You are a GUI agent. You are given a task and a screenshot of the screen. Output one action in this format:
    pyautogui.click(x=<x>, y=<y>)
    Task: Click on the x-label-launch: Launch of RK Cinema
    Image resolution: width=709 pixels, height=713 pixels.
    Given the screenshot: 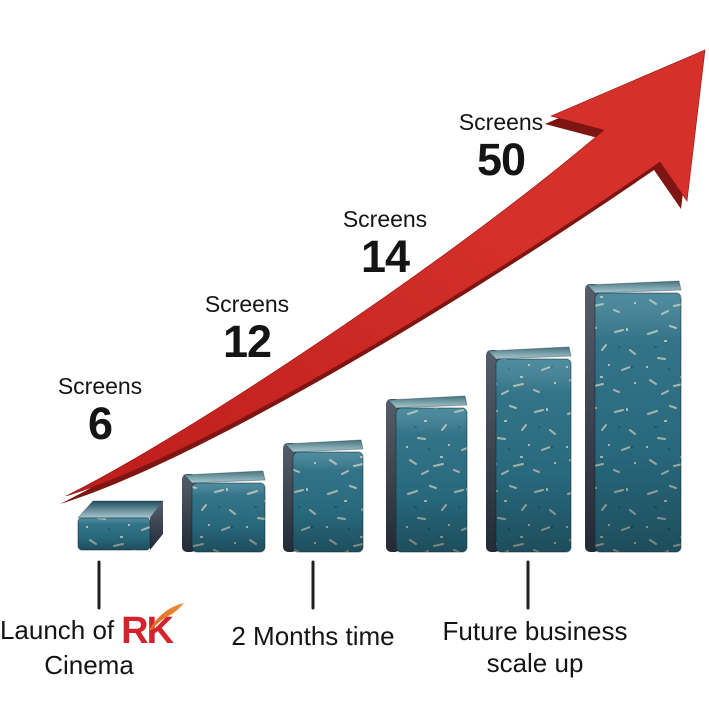 What is the action you would take?
    pyautogui.click(x=92, y=642)
    